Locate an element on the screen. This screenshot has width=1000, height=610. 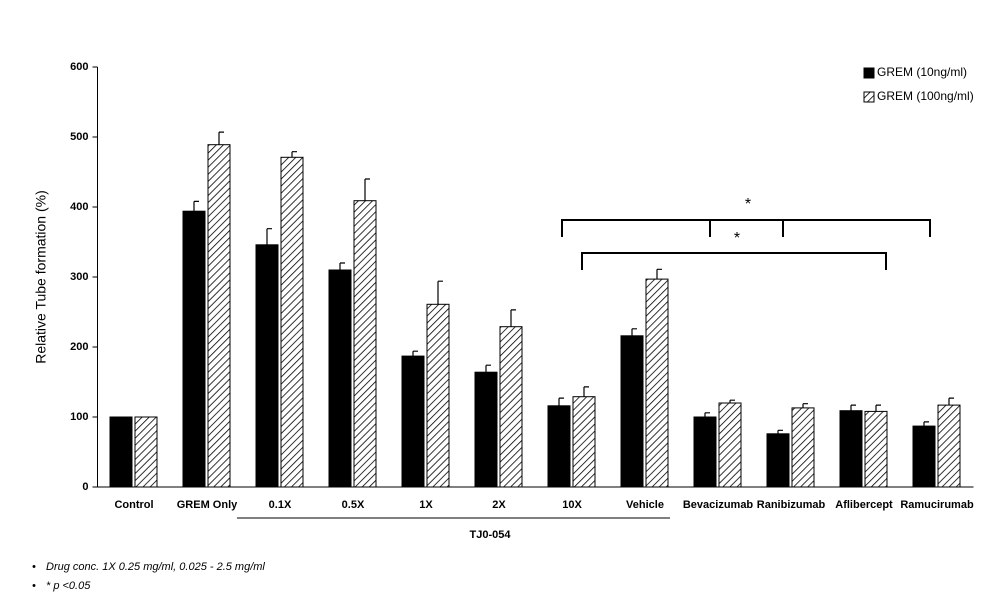
group-label: TJ0-054 is located at coordinates (491, 535).